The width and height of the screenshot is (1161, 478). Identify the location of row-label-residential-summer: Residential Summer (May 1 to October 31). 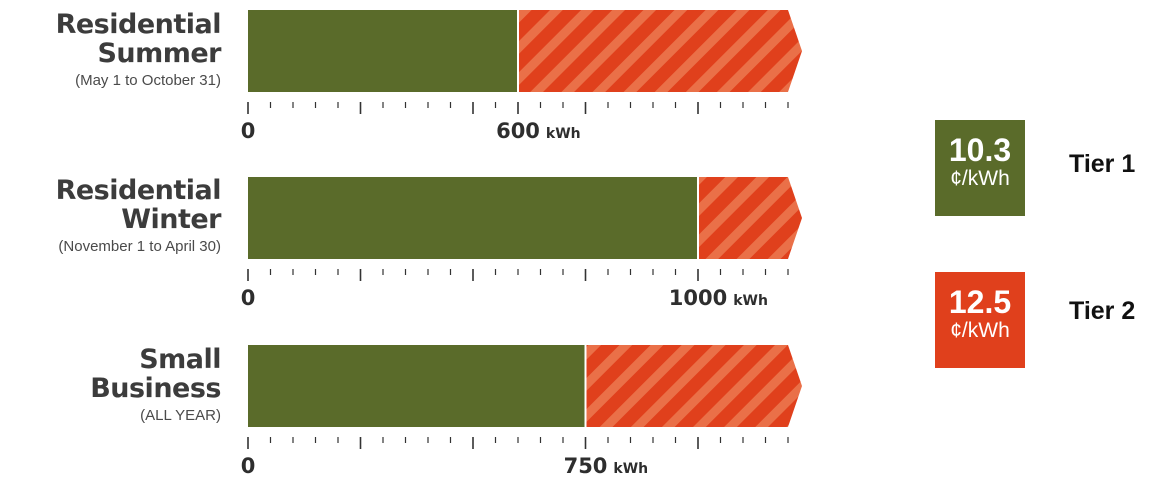
(111, 50).